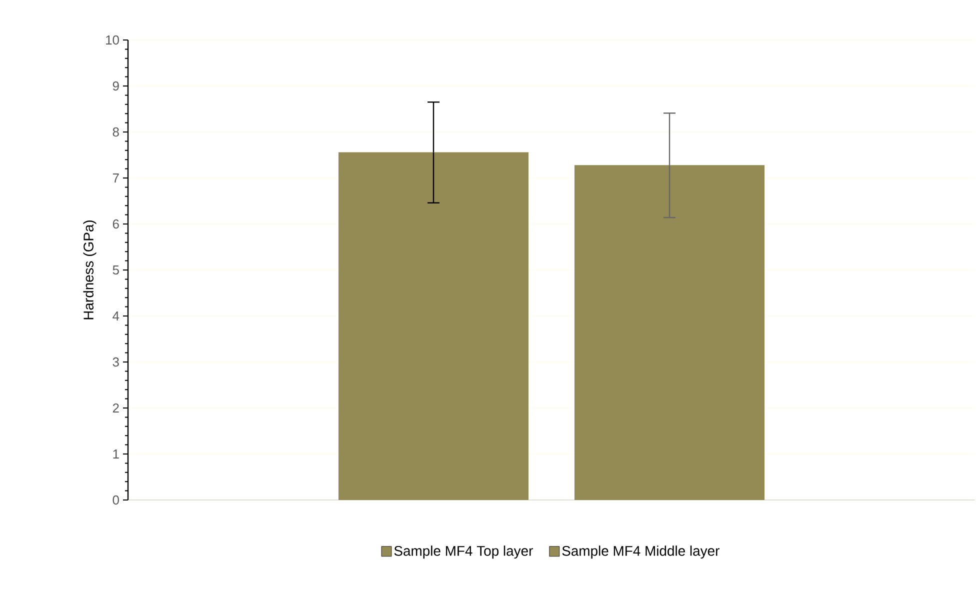 Image resolution: width=978 pixels, height=590 pixels. Describe the element at coordinates (641, 552) in the screenshot. I see `legend-label: Sample MF4 Middle layer` at that location.